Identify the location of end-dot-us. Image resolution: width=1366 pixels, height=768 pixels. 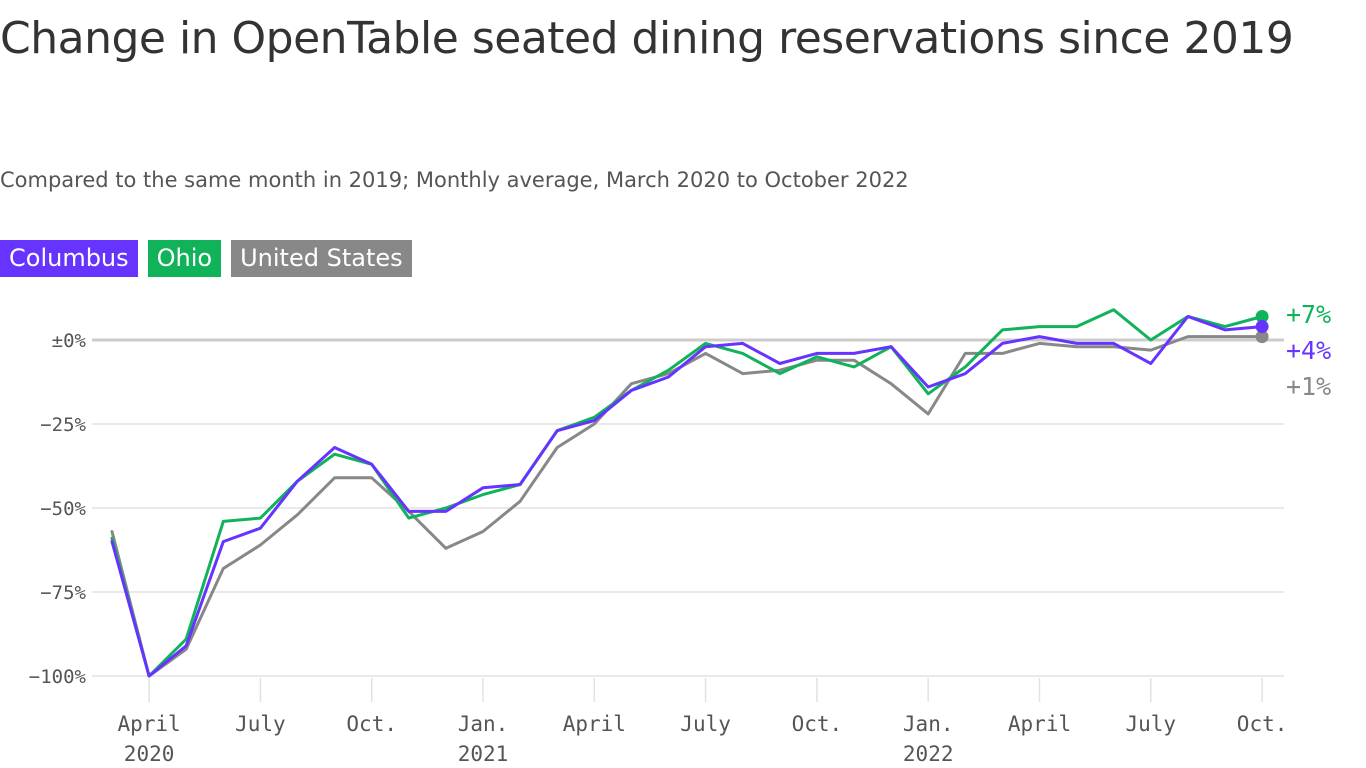
(1262, 337).